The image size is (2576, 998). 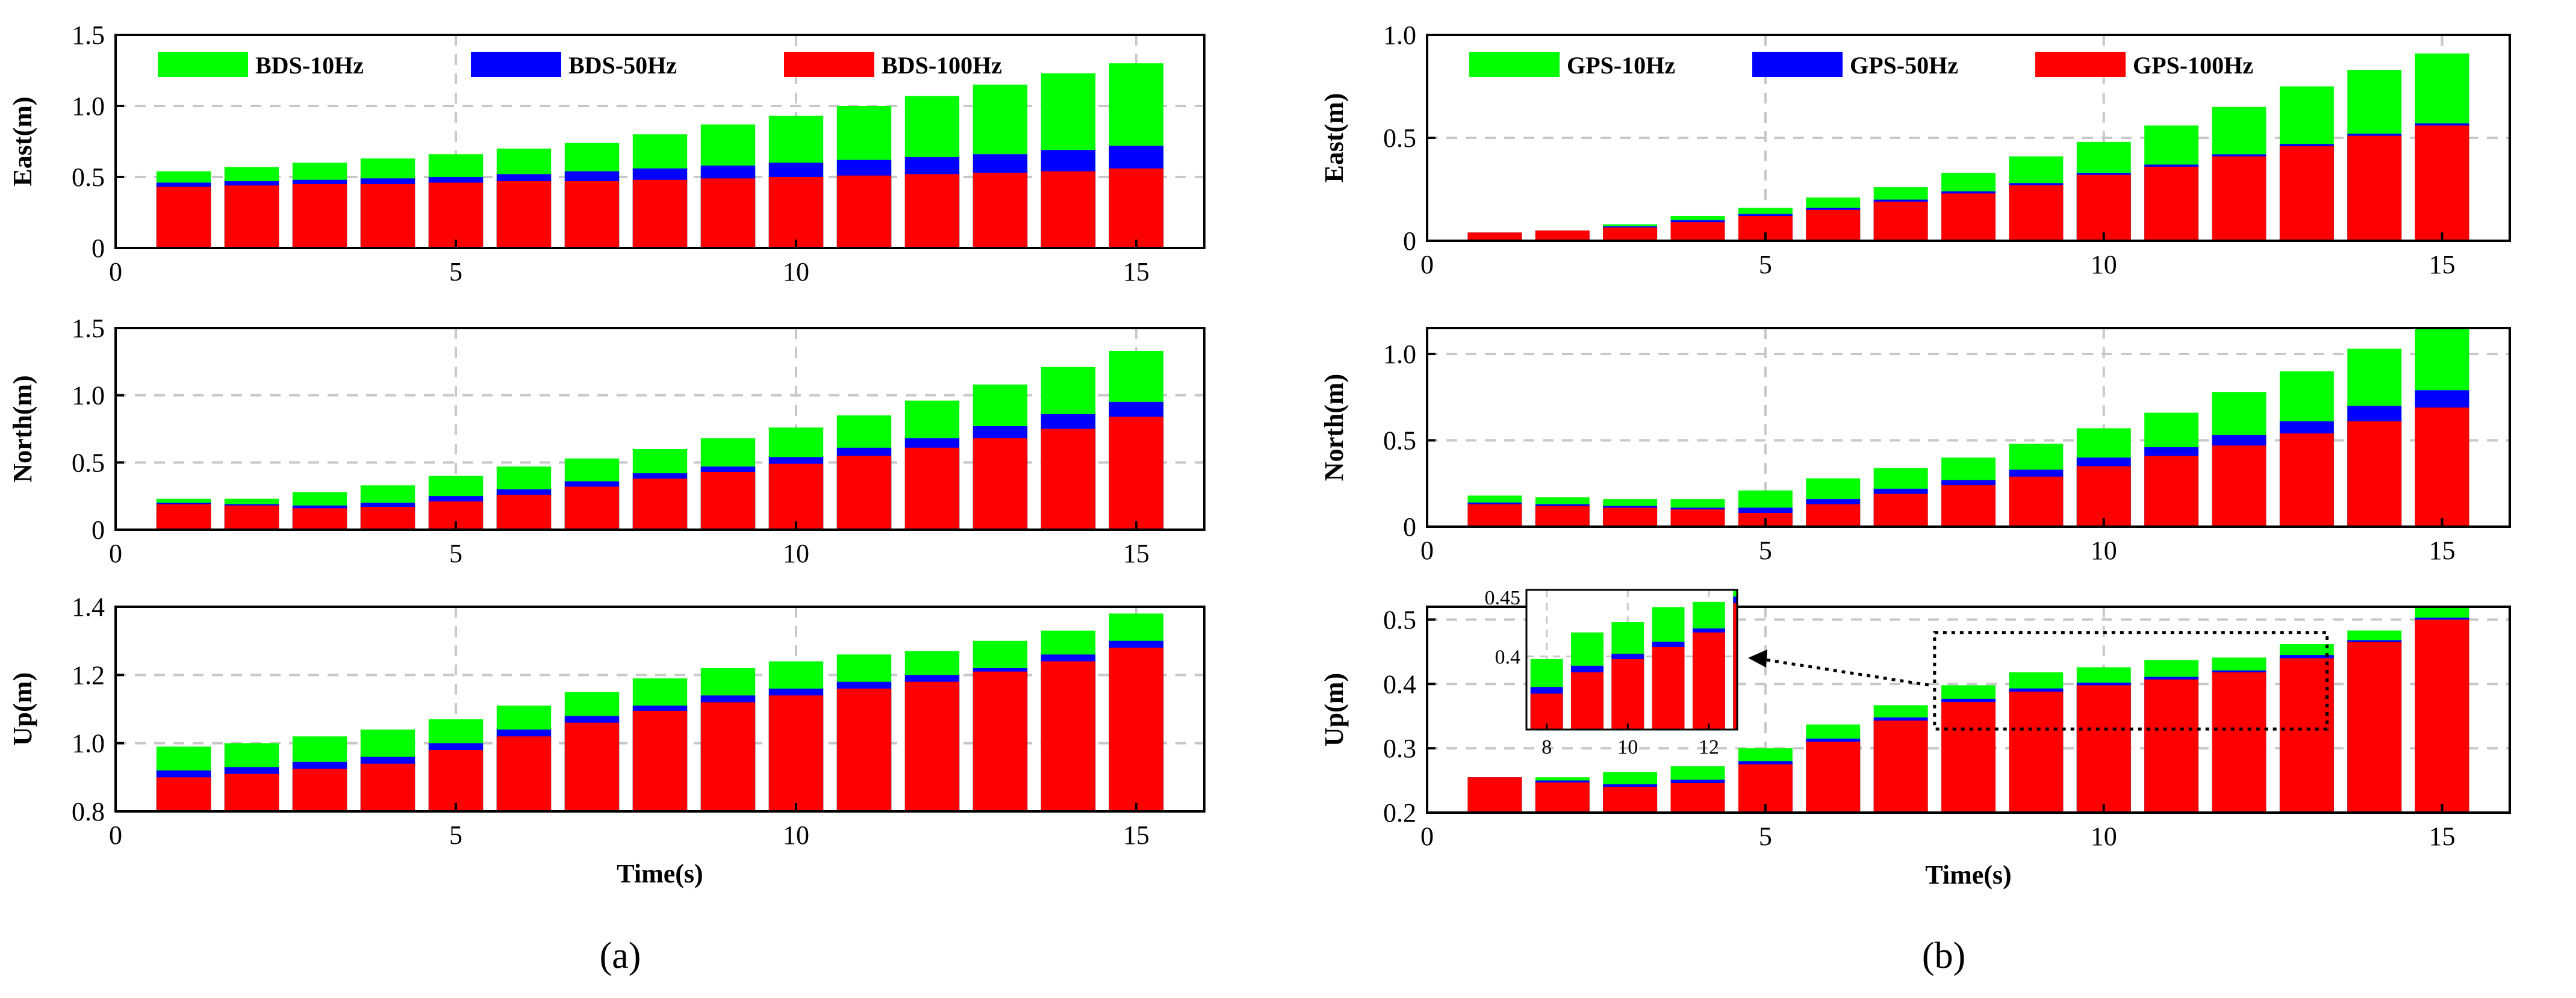 I want to click on legend-swatch-bds-50hz, so click(x=516, y=64).